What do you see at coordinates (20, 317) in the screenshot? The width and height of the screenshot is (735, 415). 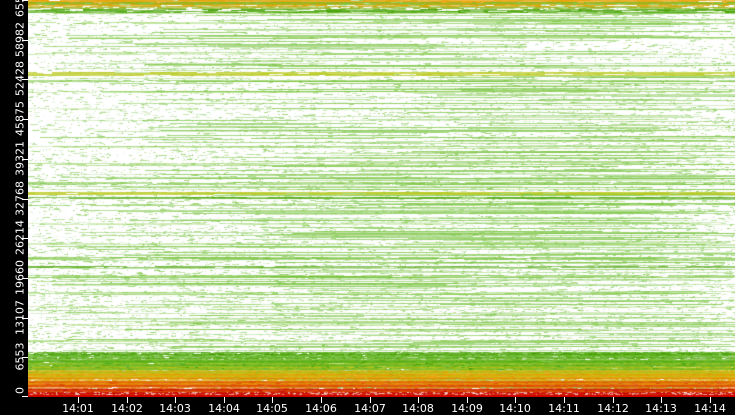 I see `y-axis-tick-label: 13107` at bounding box center [20, 317].